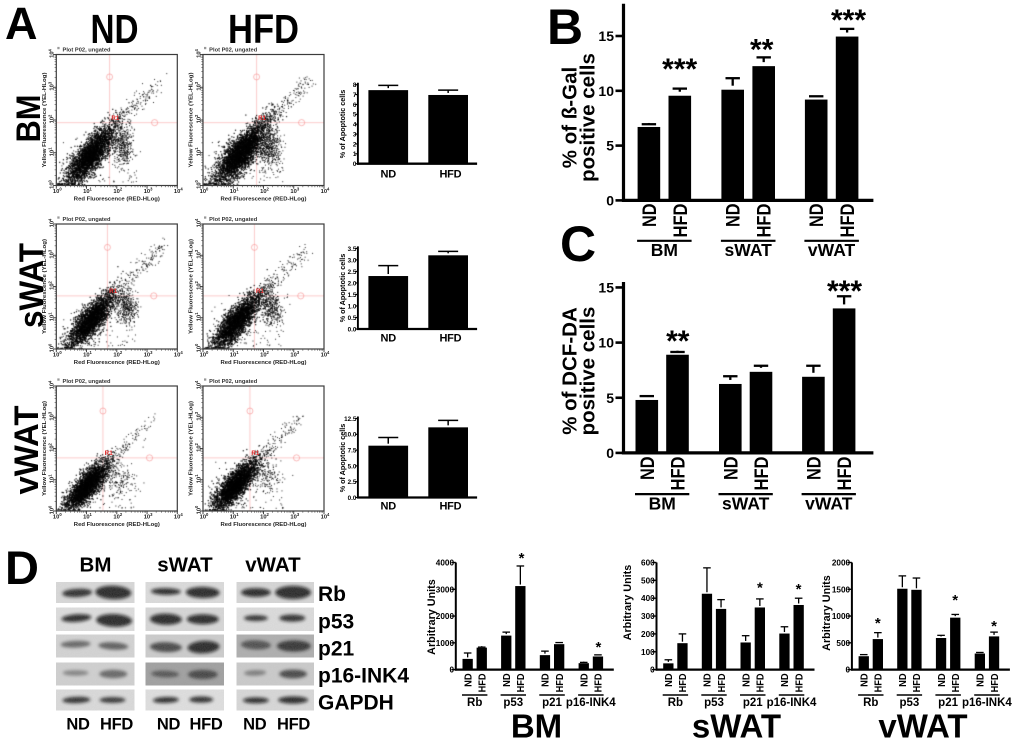 The height and width of the screenshot is (748, 1020). Describe the element at coordinates (352, 498) in the screenshot. I see `svg-text: 0.0` at that location.